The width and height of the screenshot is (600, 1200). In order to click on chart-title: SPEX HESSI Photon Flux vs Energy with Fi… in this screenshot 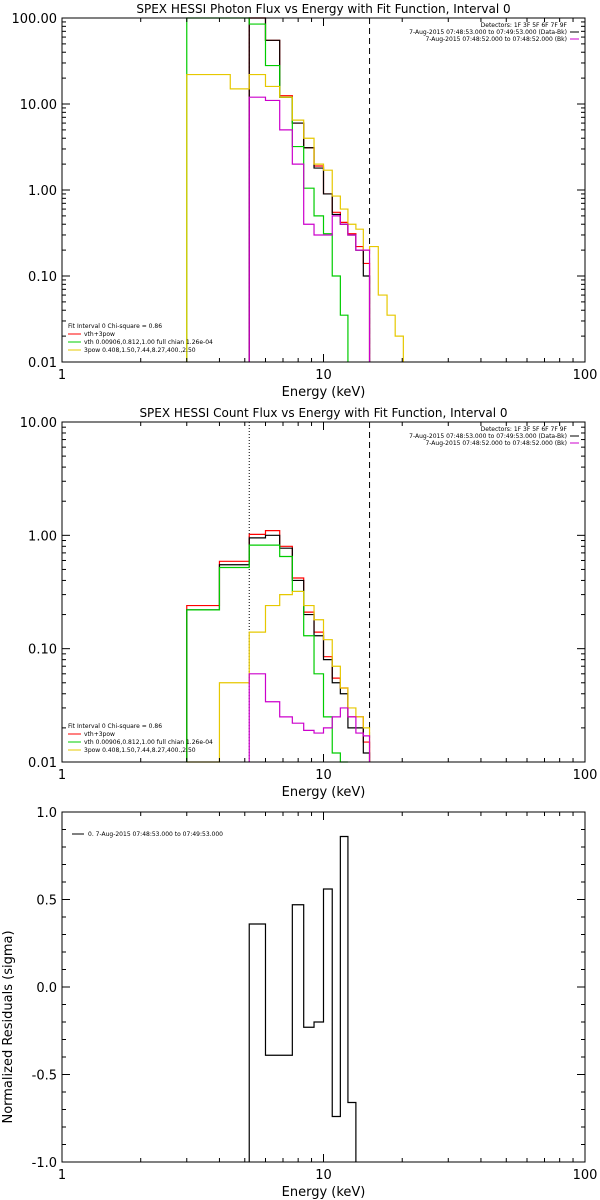, I will do `click(323, 9)`.